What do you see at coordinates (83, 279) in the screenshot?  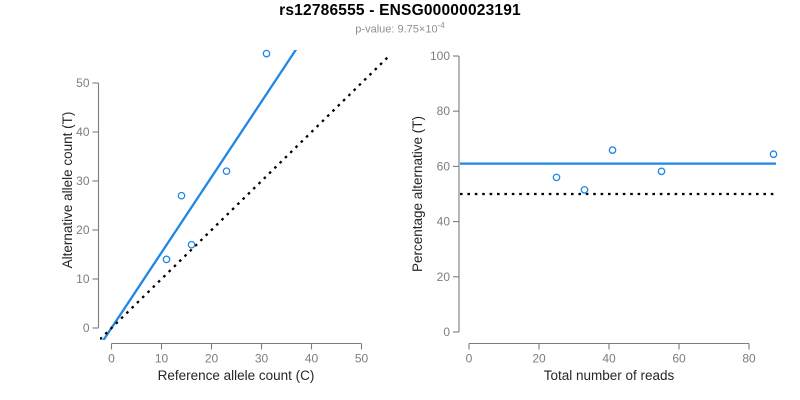 I see `y-tick-label: 10` at bounding box center [83, 279].